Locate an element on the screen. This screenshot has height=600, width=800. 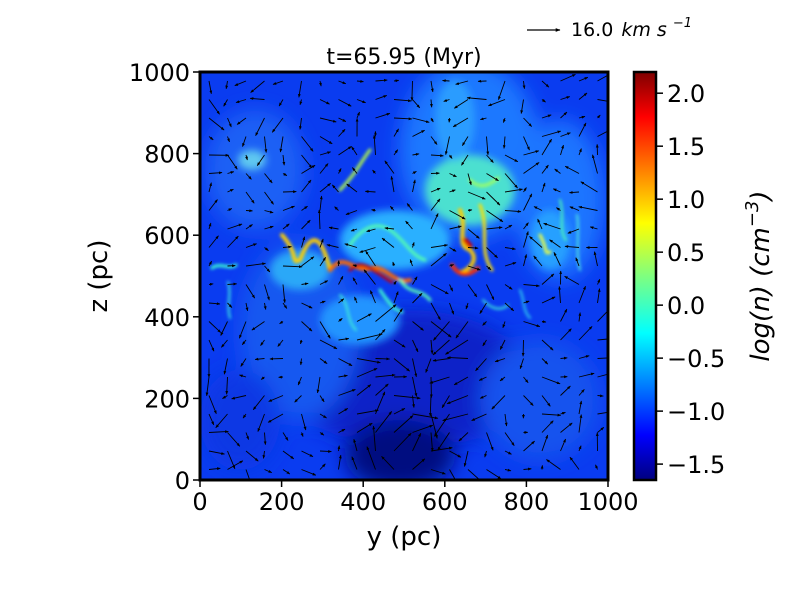
colorbar-ticks: −1.5 −1.0 −0.5 0.0 0.5 1.0 1.5 2.0 is located at coordinates (690, 279).